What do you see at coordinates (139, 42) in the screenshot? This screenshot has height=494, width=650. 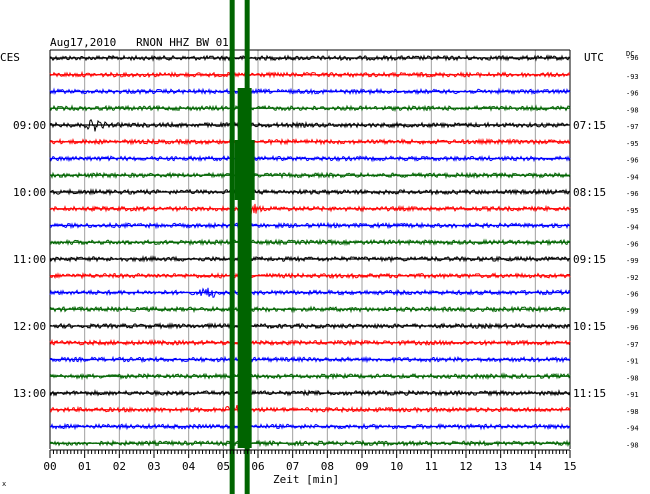 I see `chart-title: Aug17,2010 RNON HHZ BW 01` at bounding box center [139, 42].